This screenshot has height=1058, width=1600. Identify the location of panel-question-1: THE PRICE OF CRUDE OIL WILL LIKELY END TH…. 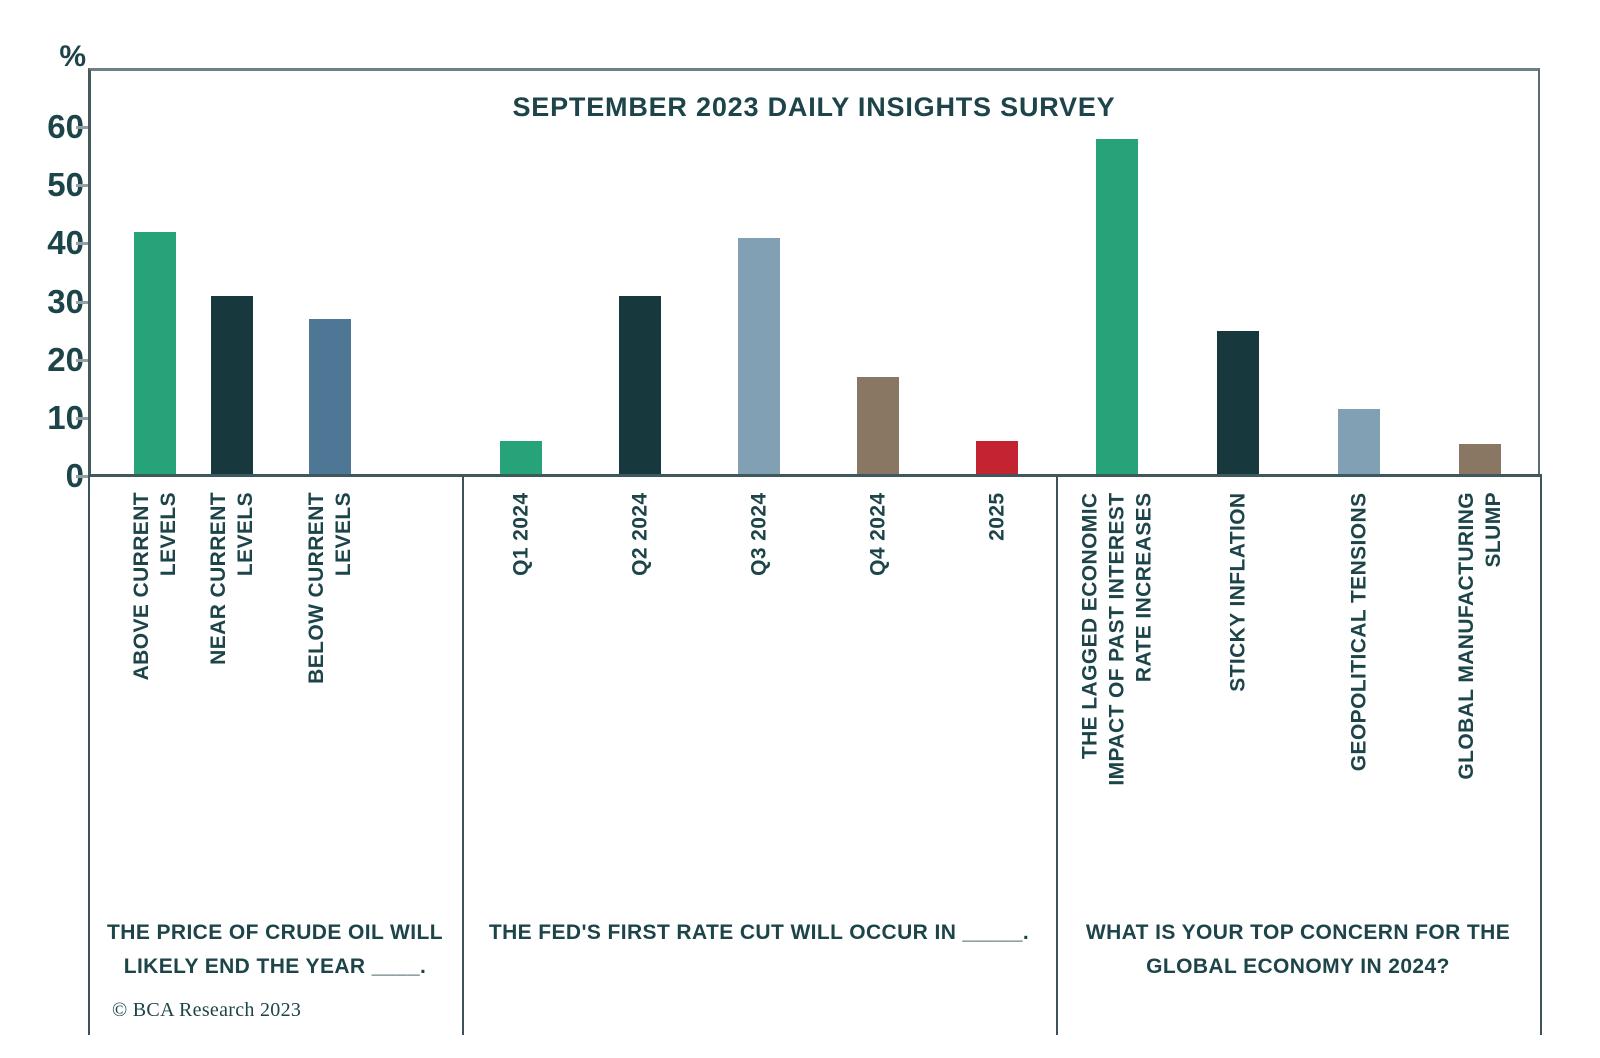
(275, 950).